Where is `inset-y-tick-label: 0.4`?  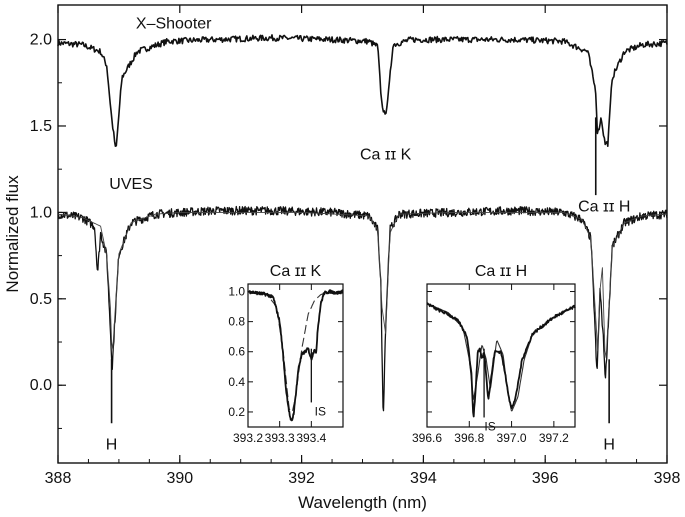
inset-y-tick-label: 0.4 is located at coordinates (236, 382).